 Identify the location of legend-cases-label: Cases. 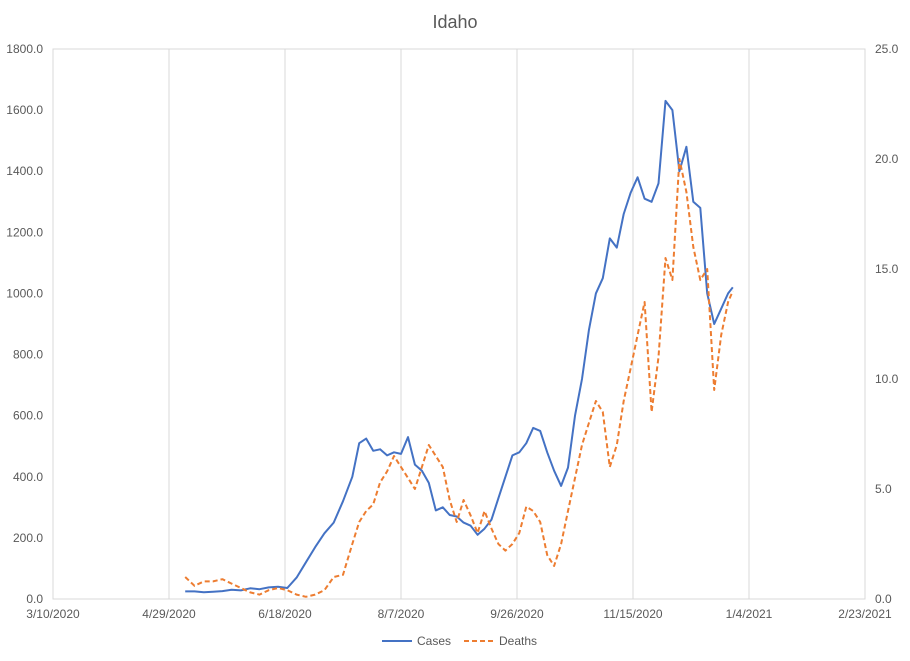
(434, 641).